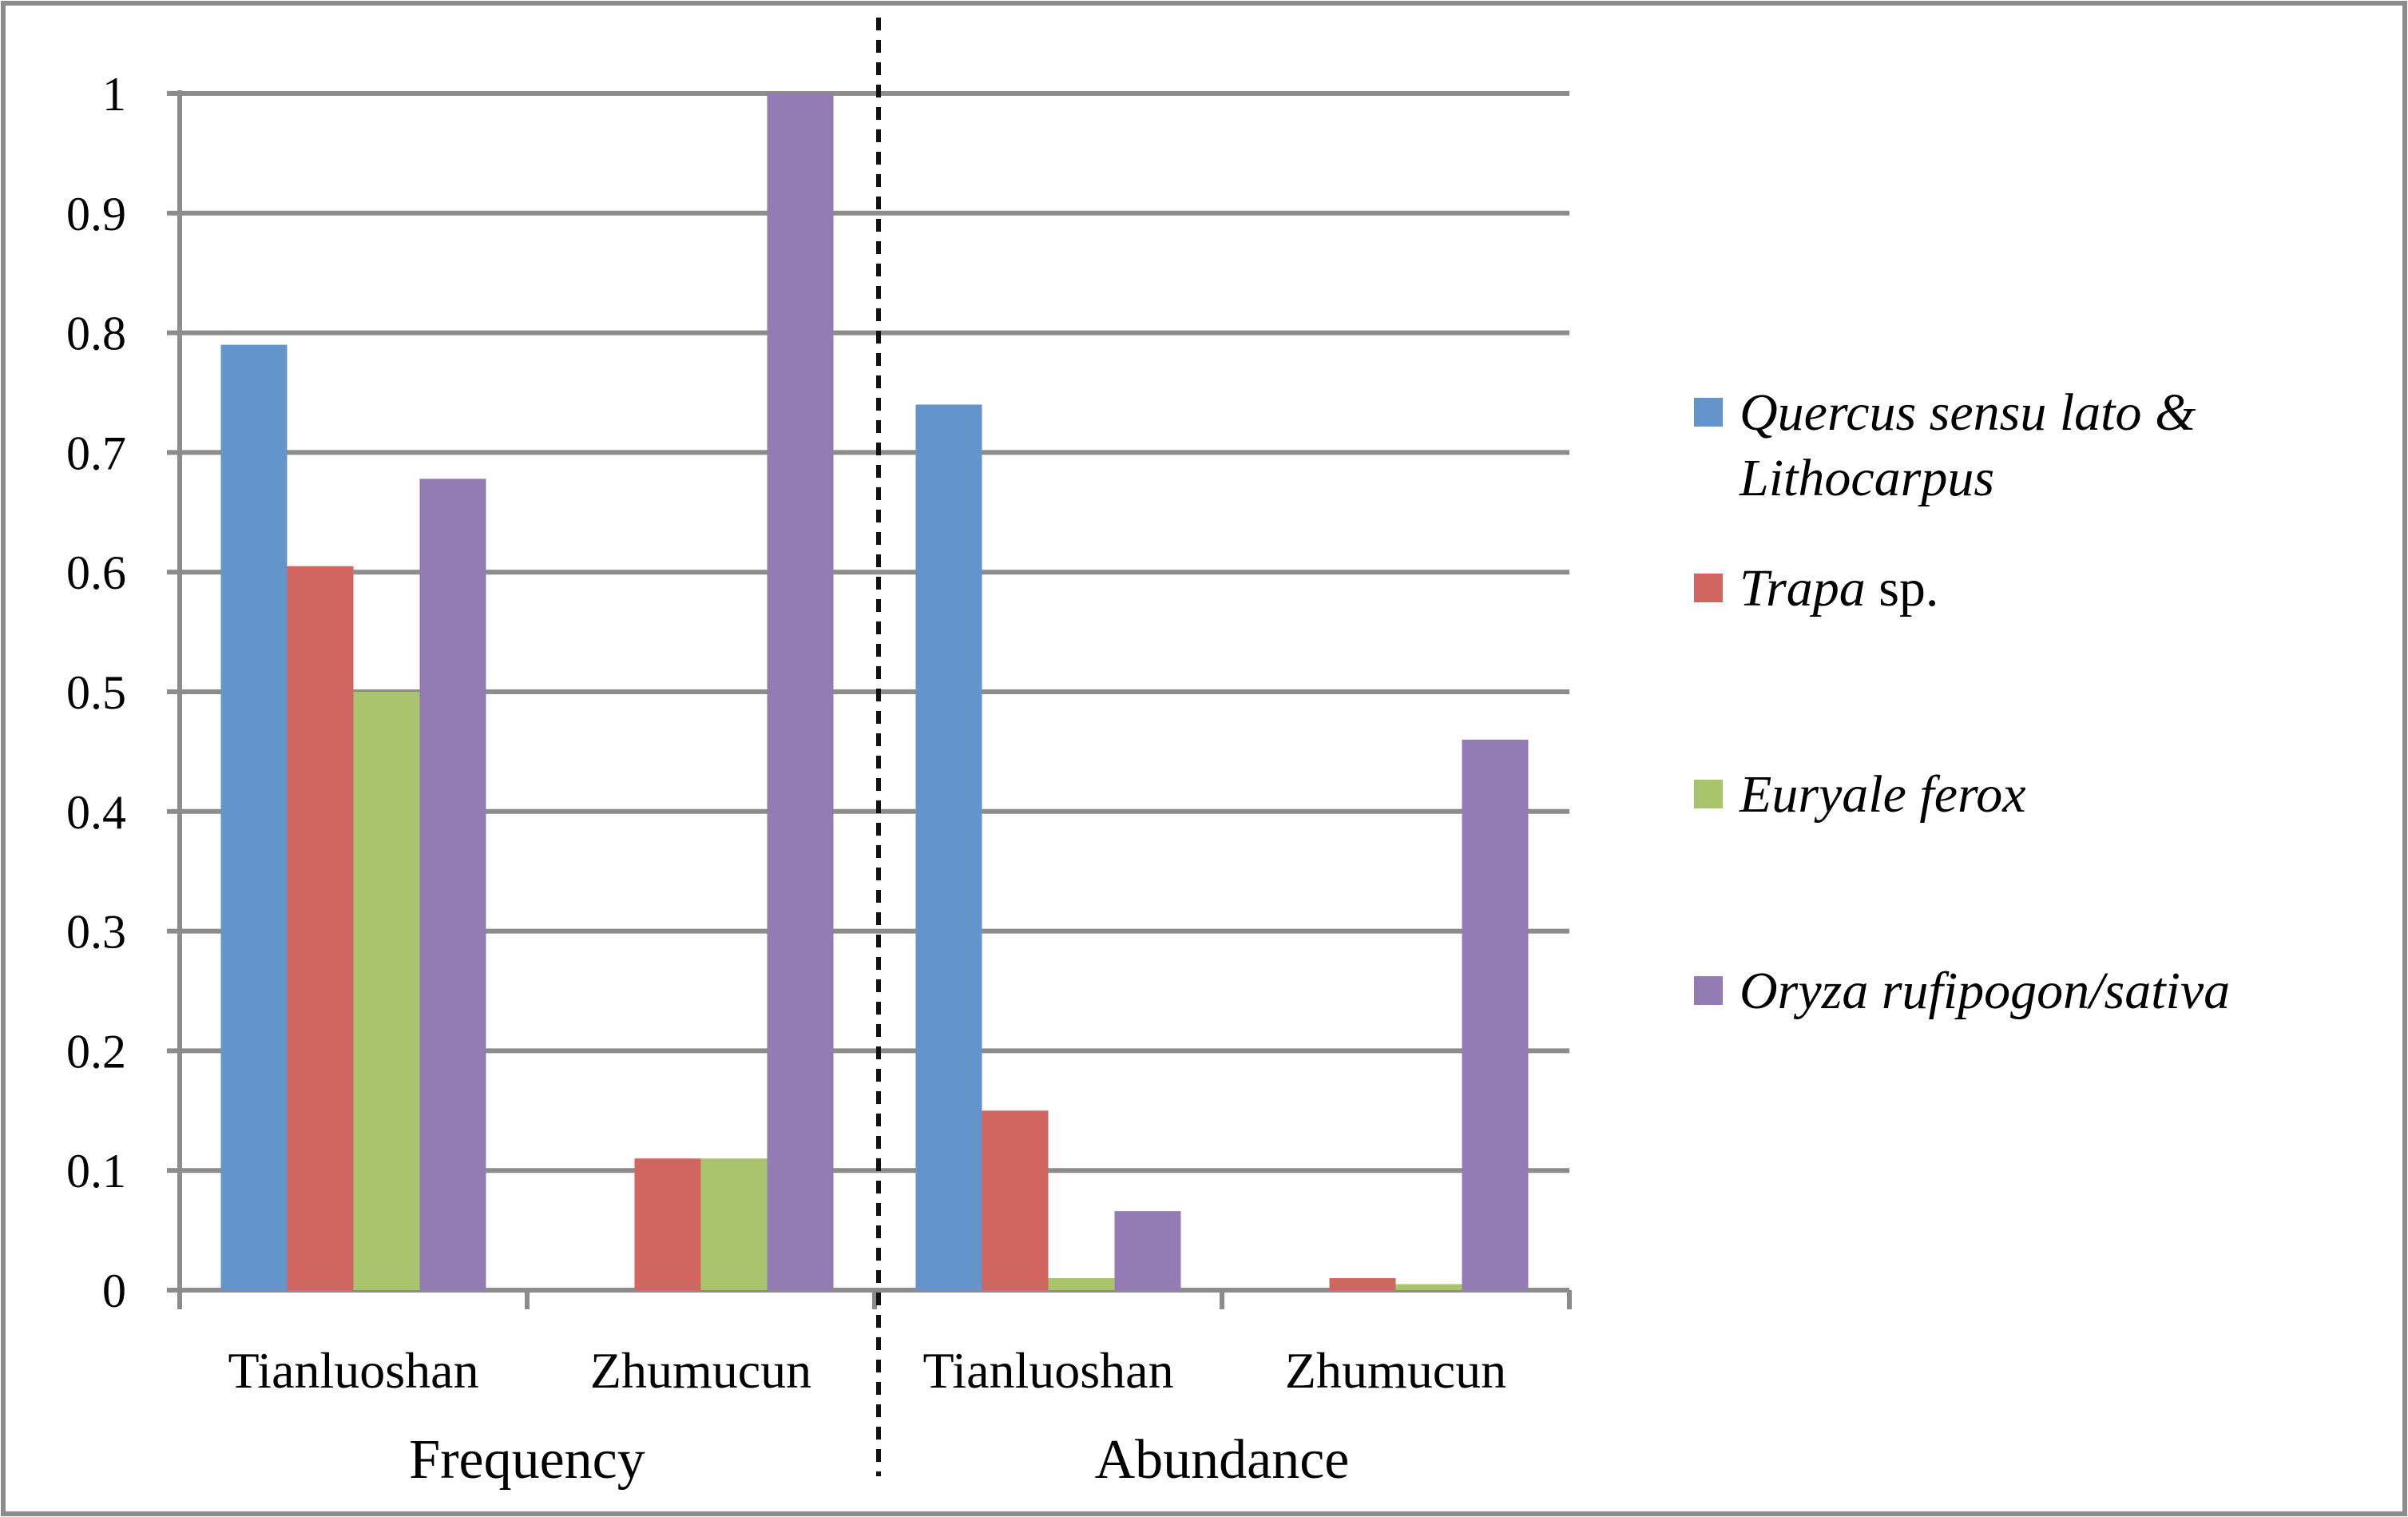 Image resolution: width=2408 pixels, height=1517 pixels. Describe the element at coordinates (1222, 1460) in the screenshot. I see `x-group-label: Abundance` at that location.